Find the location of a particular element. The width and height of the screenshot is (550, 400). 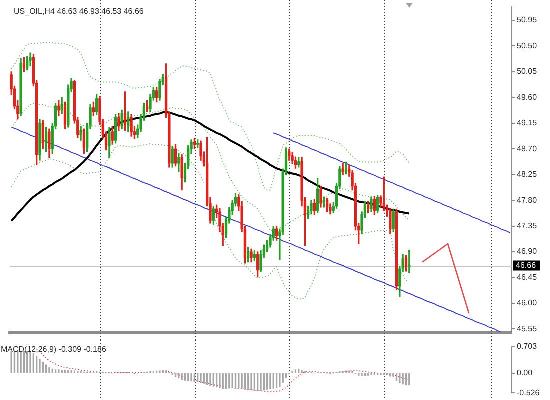

y-tick-label: 47.80 is located at coordinates (527, 200).